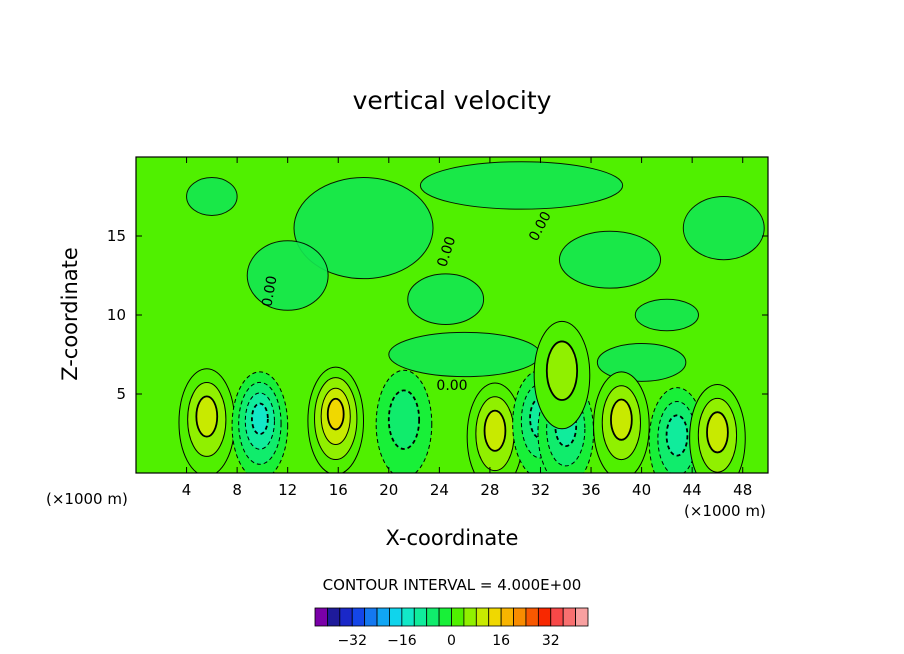  Describe the element at coordinates (452, 100) in the screenshot. I see `chart-title: vertical velocity` at that location.